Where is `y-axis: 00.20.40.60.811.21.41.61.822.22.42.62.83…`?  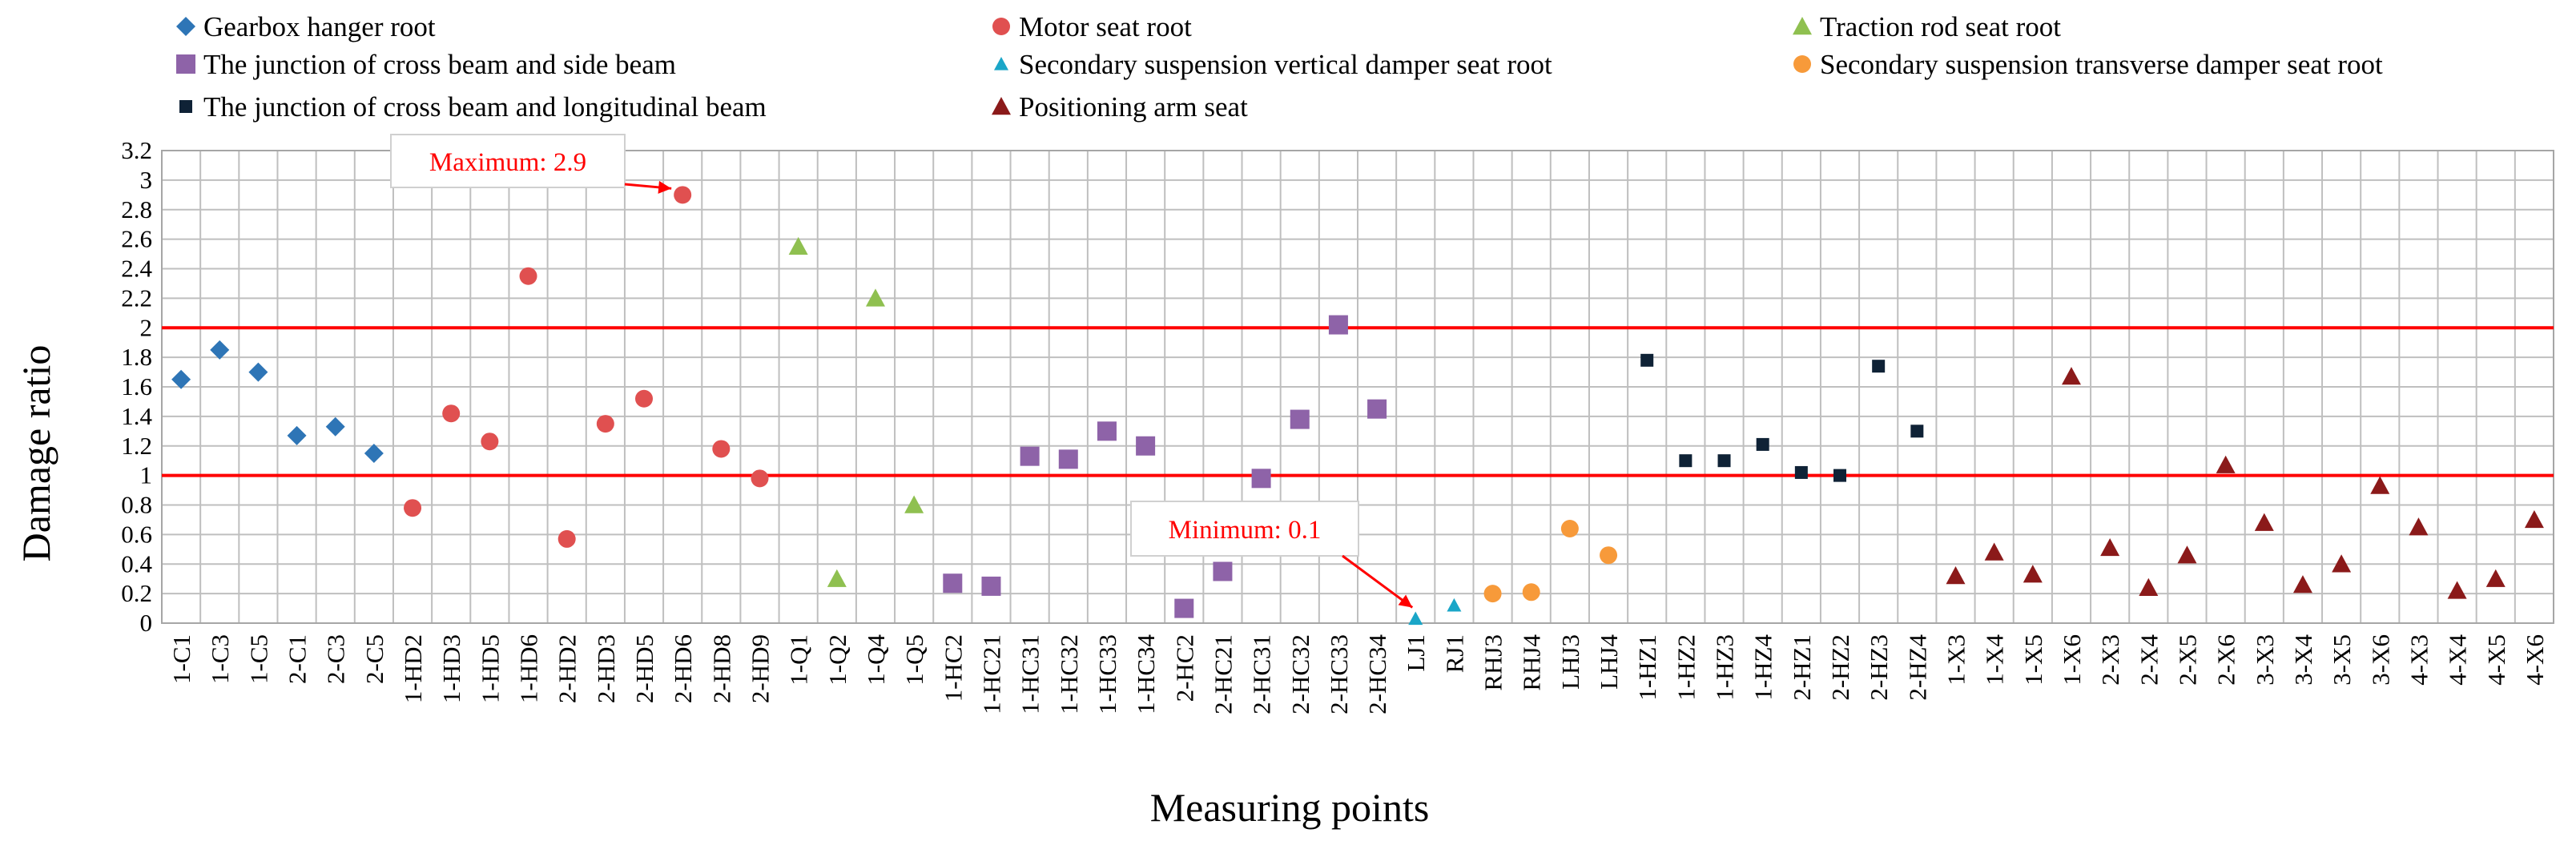 y-axis: 00.20.40.60.811.21.41.61.822.22.42.62.83… is located at coordinates (136, 386).